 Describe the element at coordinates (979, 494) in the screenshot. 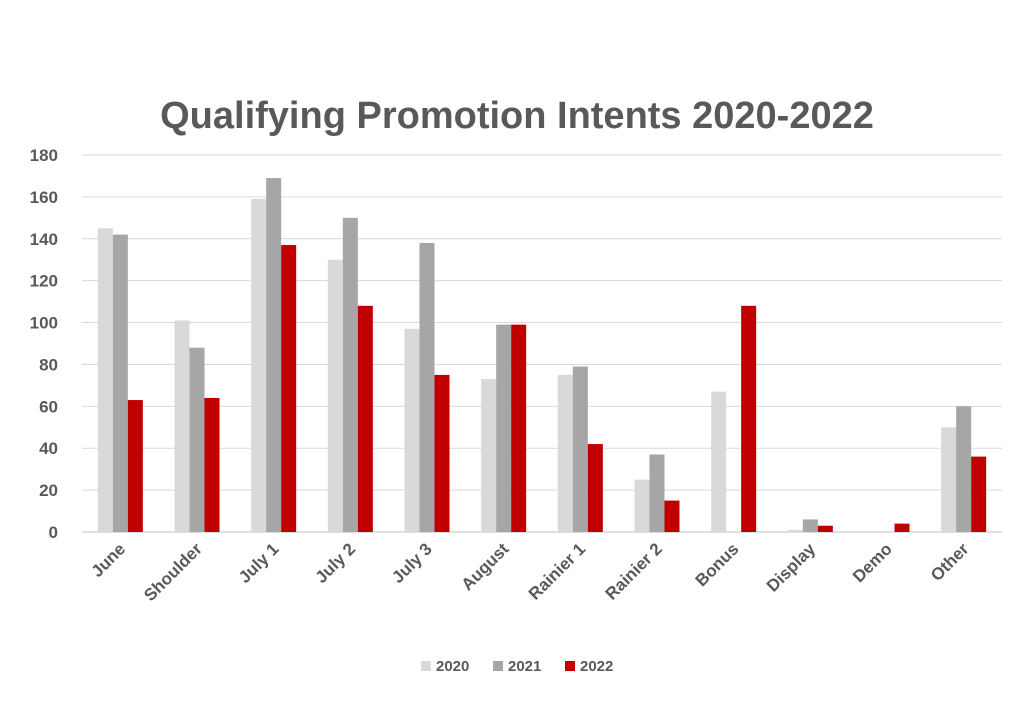

I see `bar-2022-other` at that location.